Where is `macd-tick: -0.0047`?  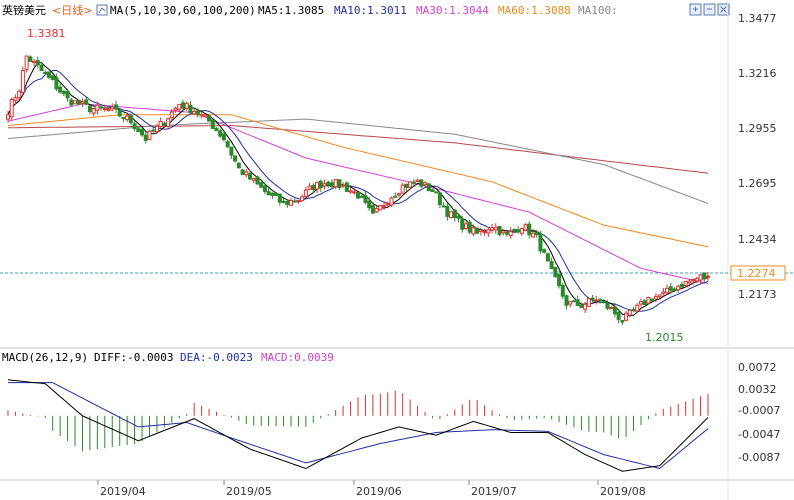 macd-tick: -0.0047 is located at coordinates (759, 434).